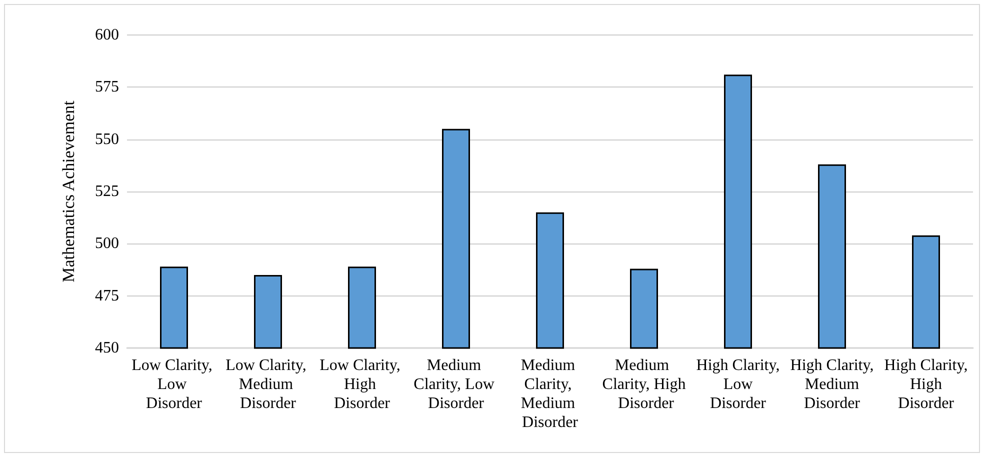  What do you see at coordinates (107, 35) in the screenshot?
I see `y-tick-label: 600` at bounding box center [107, 35].